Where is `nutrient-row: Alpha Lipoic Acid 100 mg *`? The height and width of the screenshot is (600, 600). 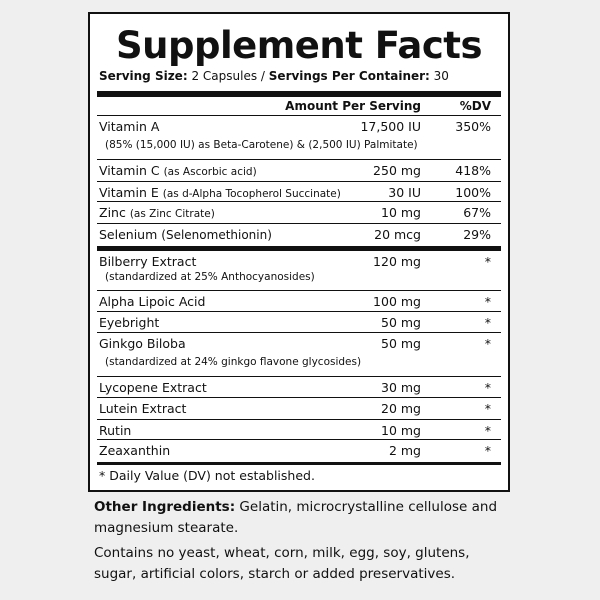 nutrient-row: Alpha Lipoic Acid 100 mg * is located at coordinates (299, 301).